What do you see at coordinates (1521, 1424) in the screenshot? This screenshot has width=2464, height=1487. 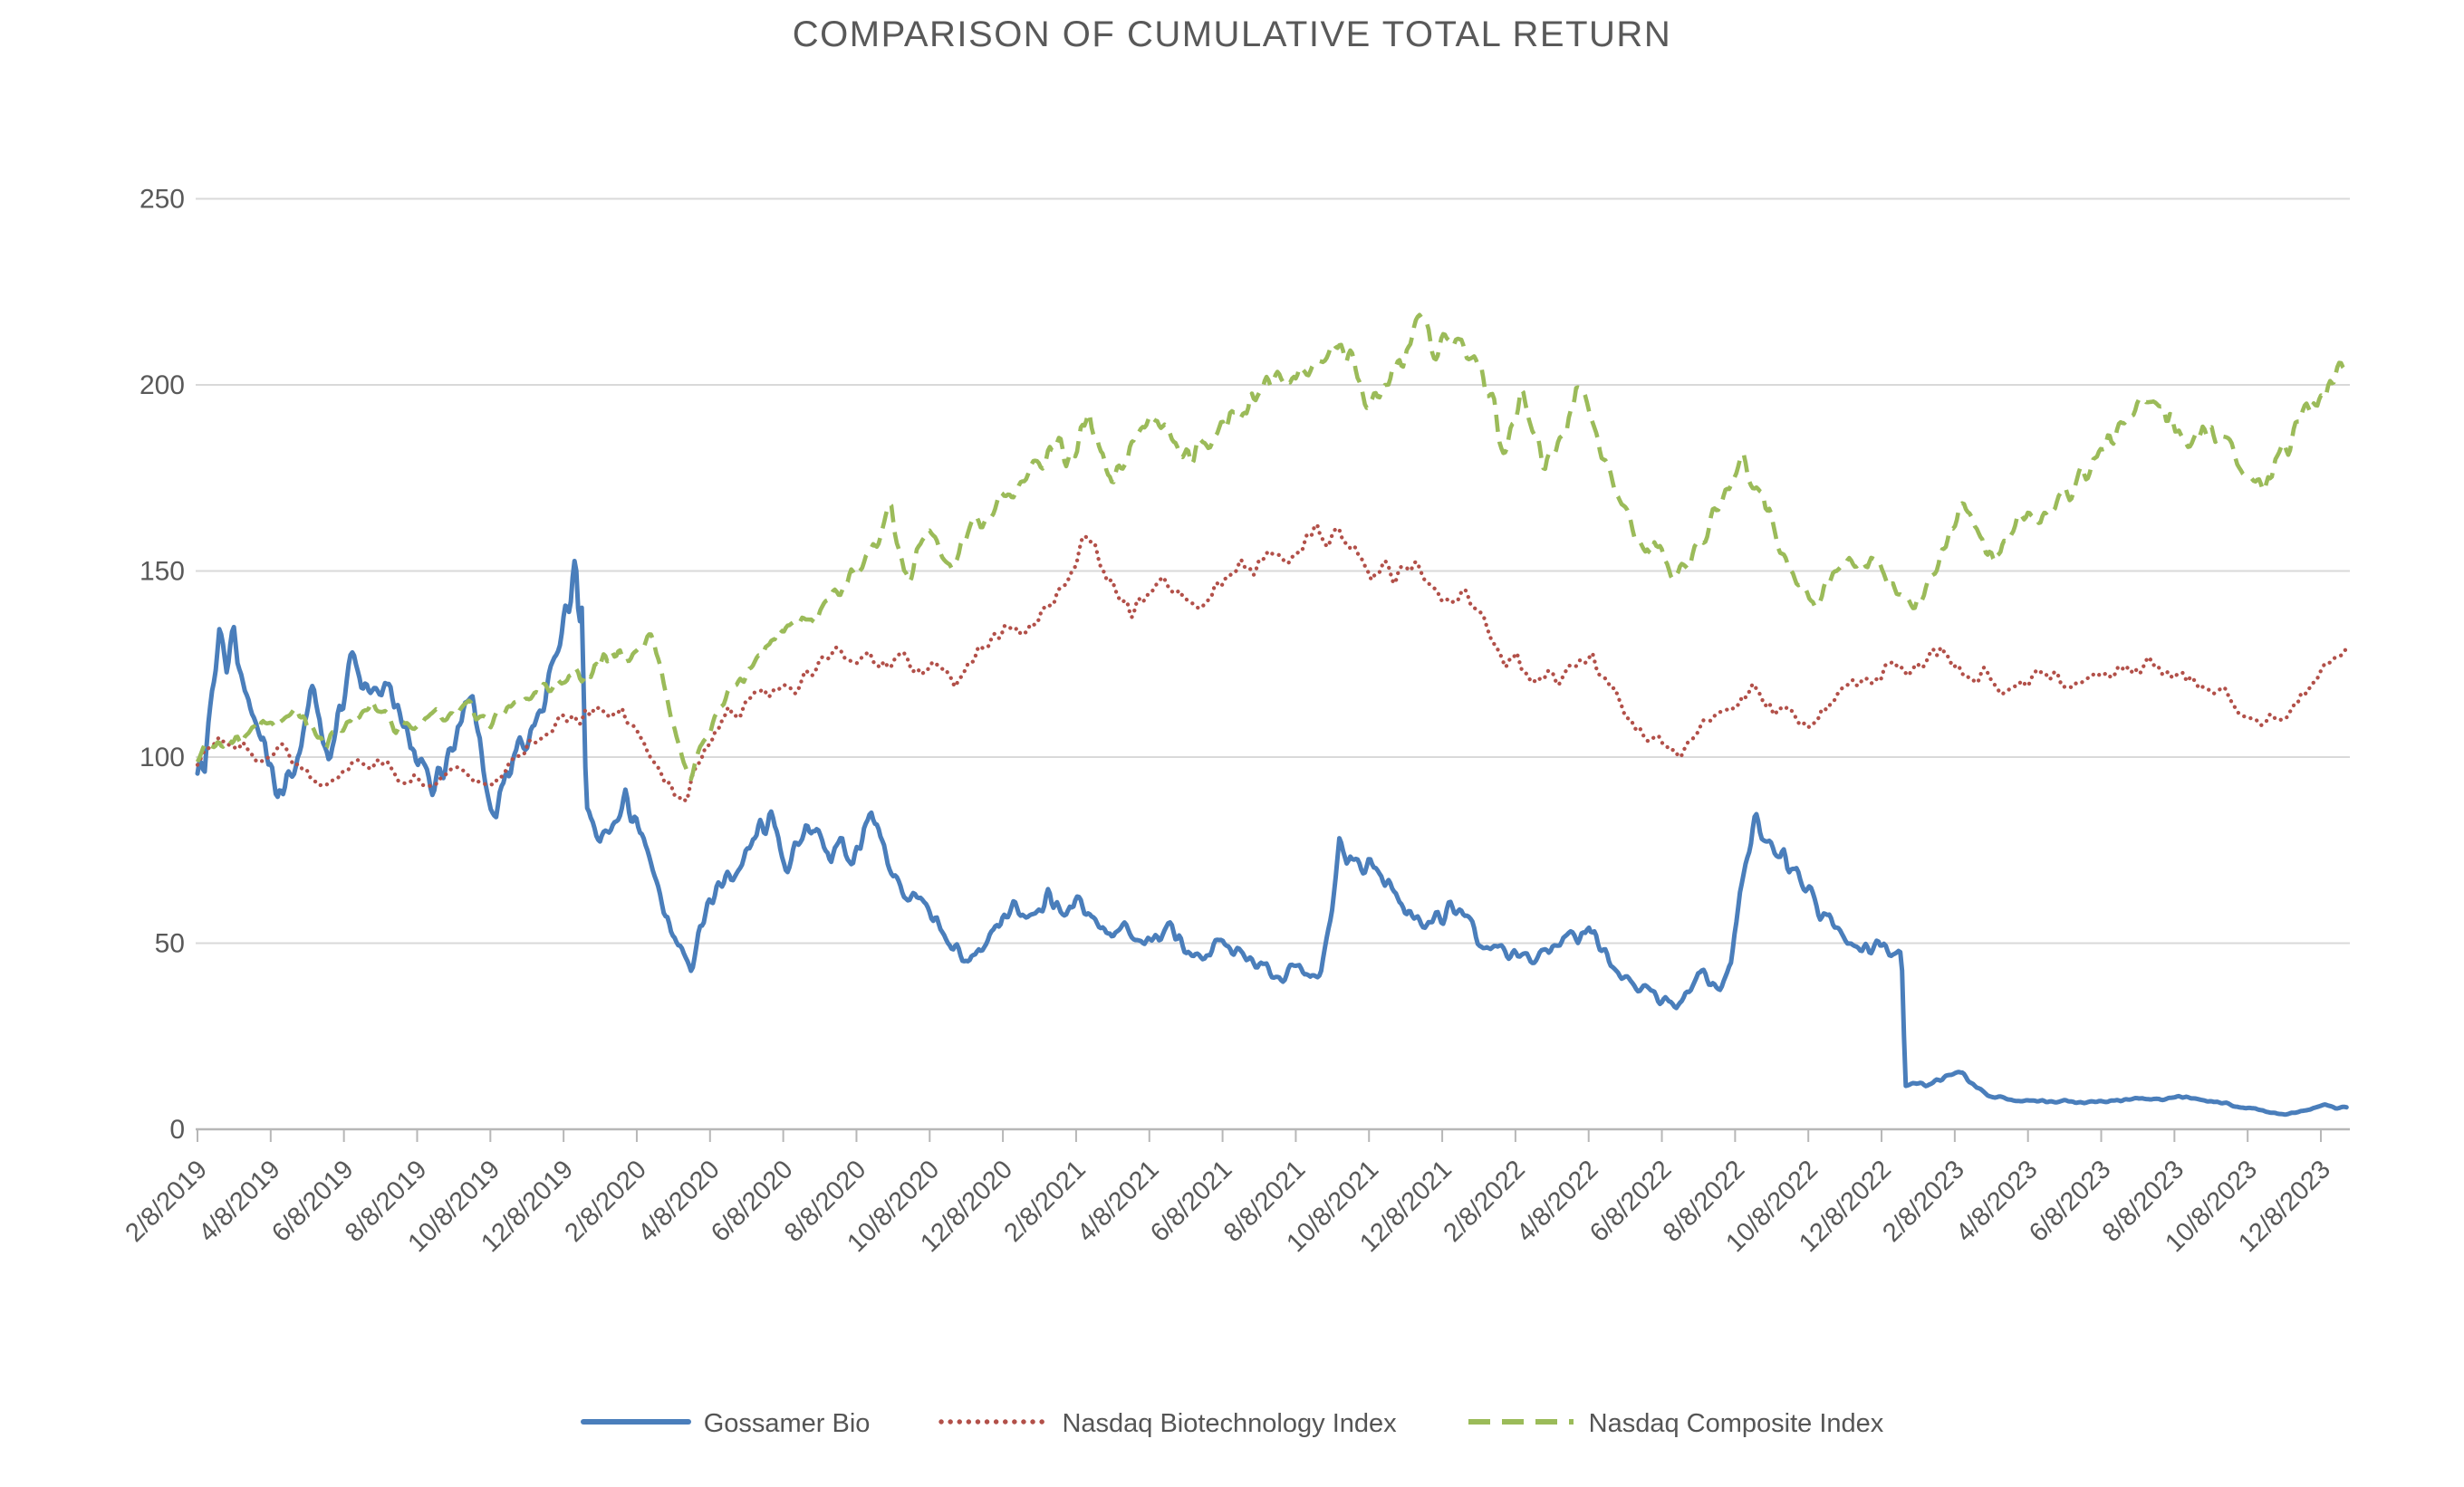 I see `nasdaq-composite-dashed-swatch-icon` at bounding box center [1521, 1424].